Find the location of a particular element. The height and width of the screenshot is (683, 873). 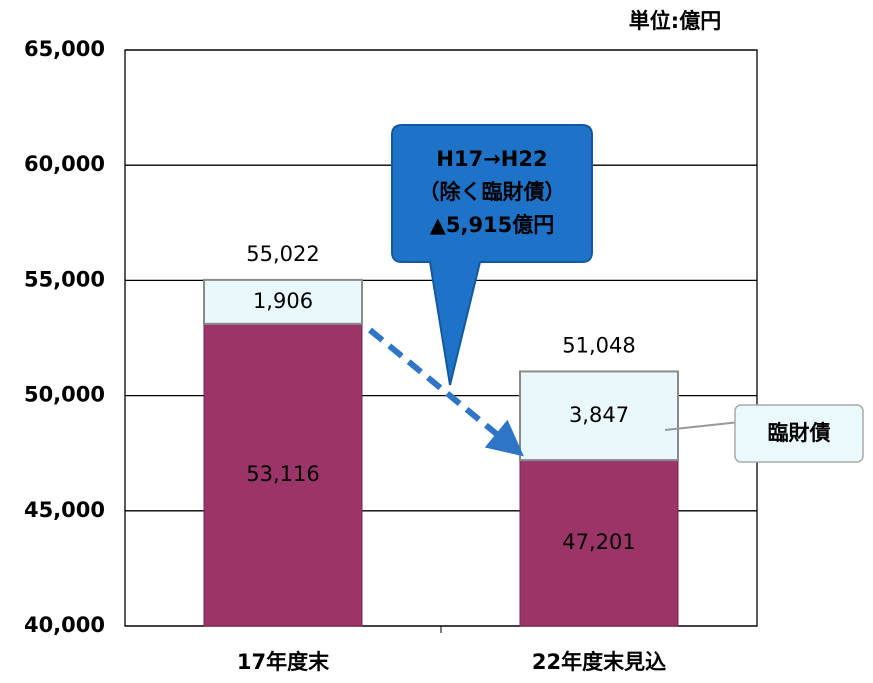

trend-arrow is located at coordinates (446, 392).